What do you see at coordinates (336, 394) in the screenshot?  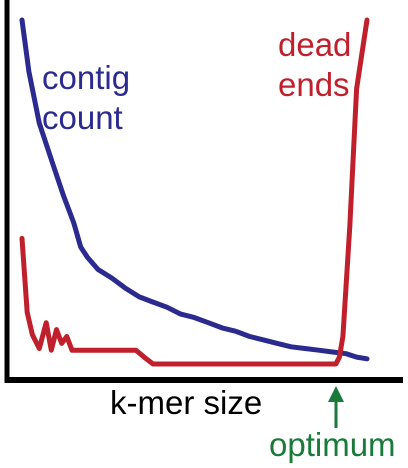 I see `optimum-arrow-head` at bounding box center [336, 394].